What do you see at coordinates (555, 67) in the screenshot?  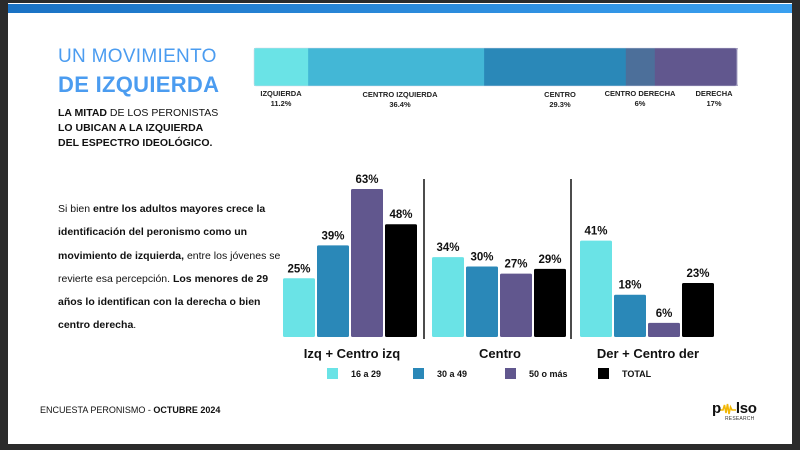 I see `stacked-segment-centro` at bounding box center [555, 67].